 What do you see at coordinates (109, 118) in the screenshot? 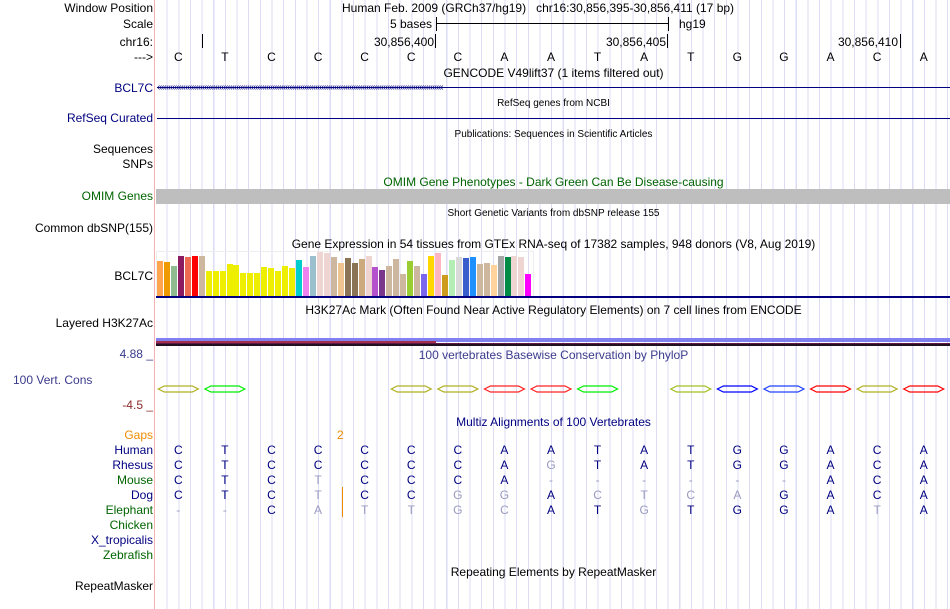
I see `refseq-label: RefSeq Curated` at bounding box center [109, 118].